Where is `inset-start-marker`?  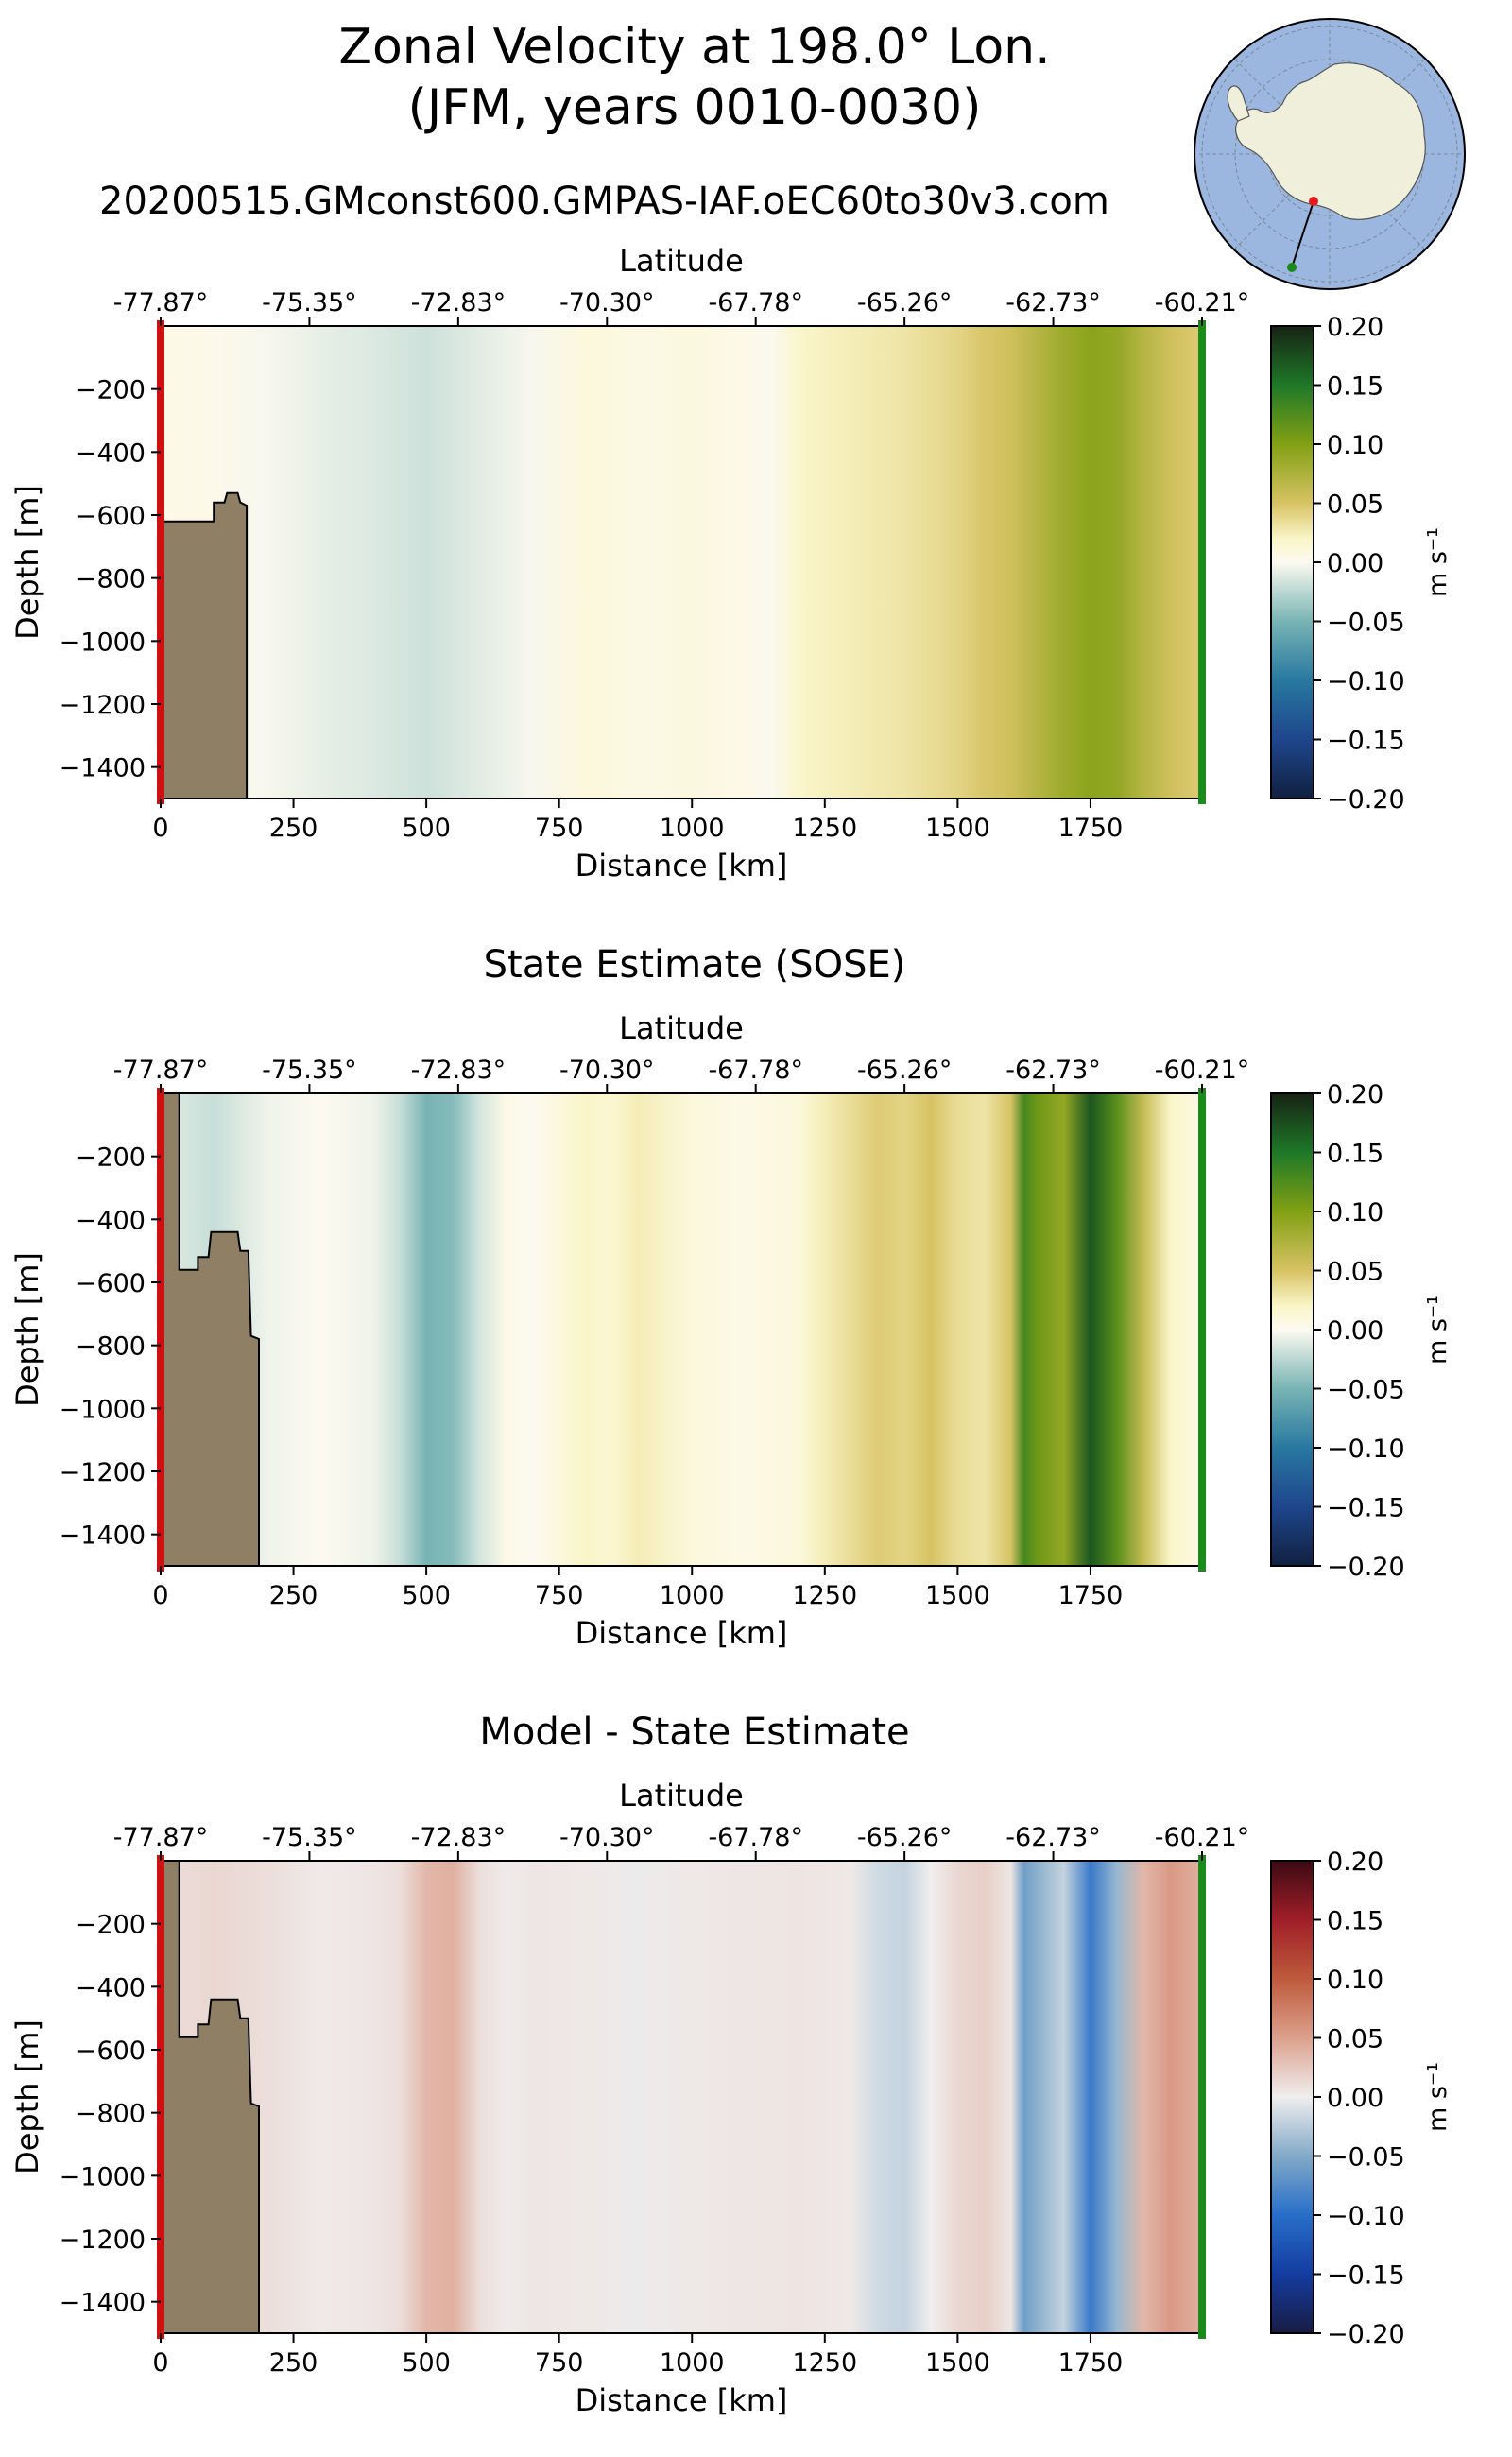 inset-start-marker is located at coordinates (1313, 201).